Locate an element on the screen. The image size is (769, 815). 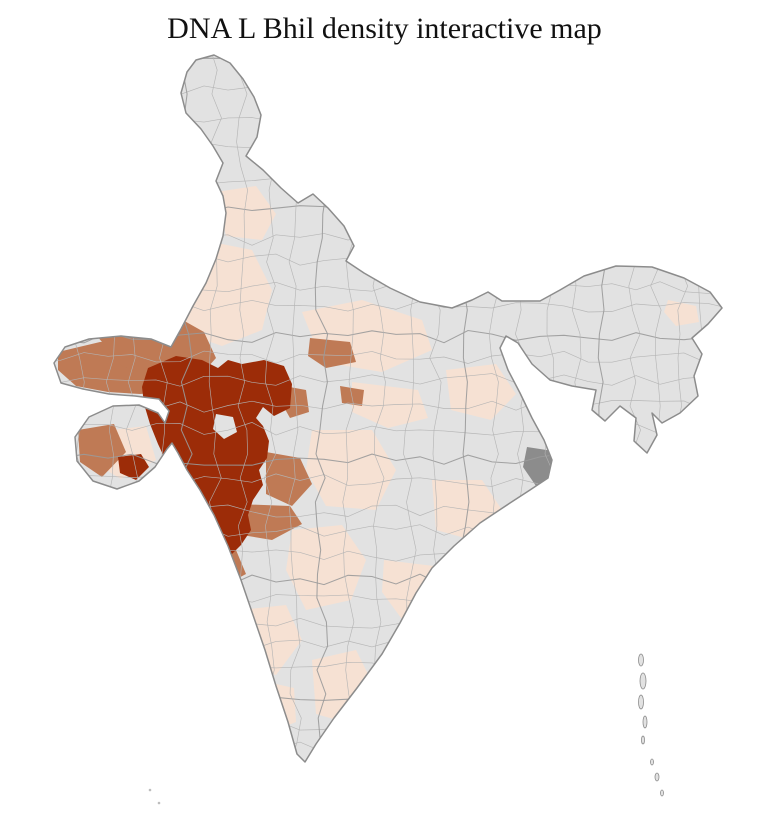
district-regions-high is located at coordinates (205, 456).